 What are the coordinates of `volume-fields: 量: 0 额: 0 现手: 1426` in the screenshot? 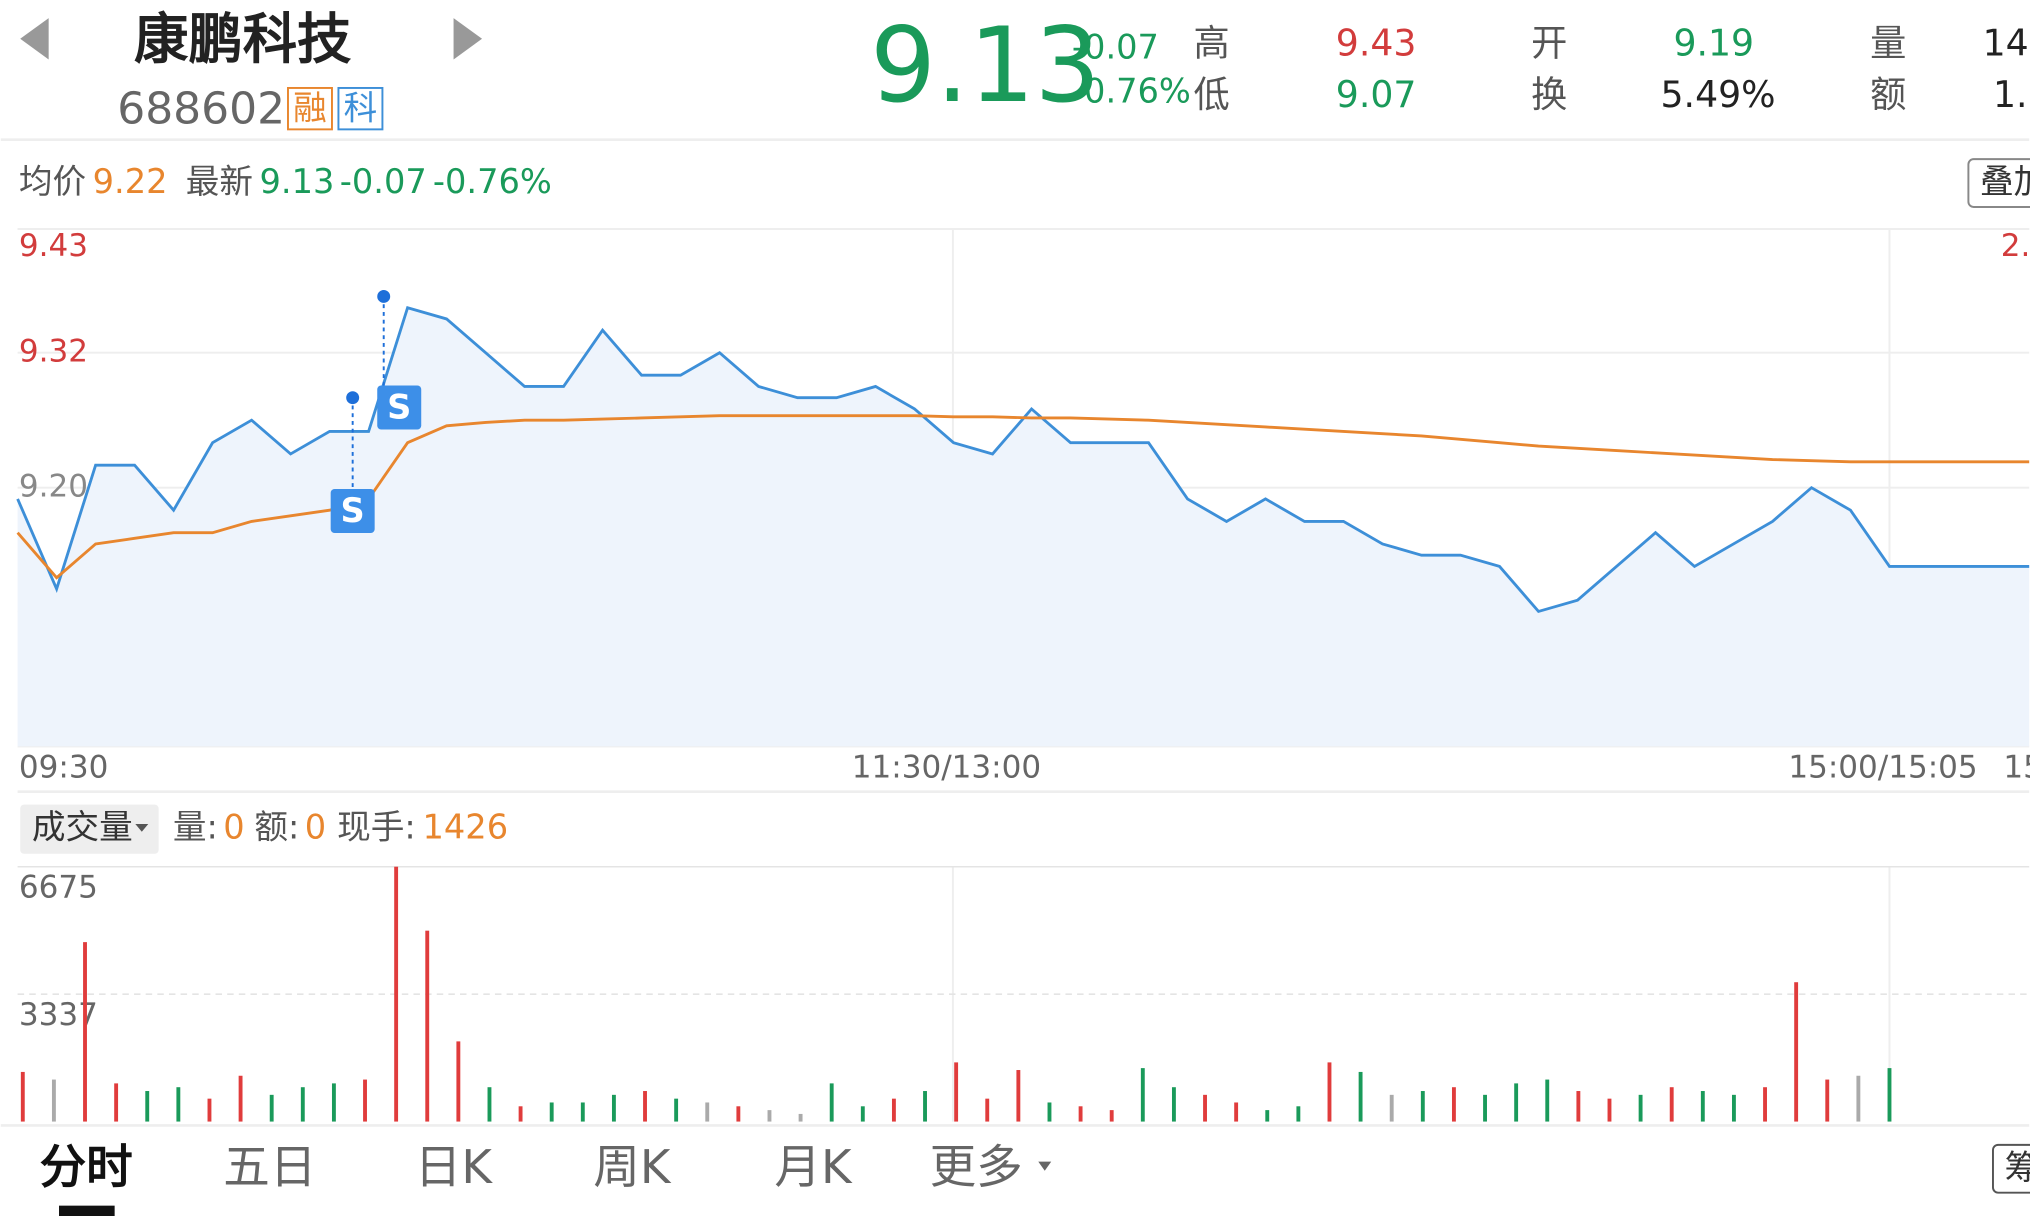 It's located at (340, 827).